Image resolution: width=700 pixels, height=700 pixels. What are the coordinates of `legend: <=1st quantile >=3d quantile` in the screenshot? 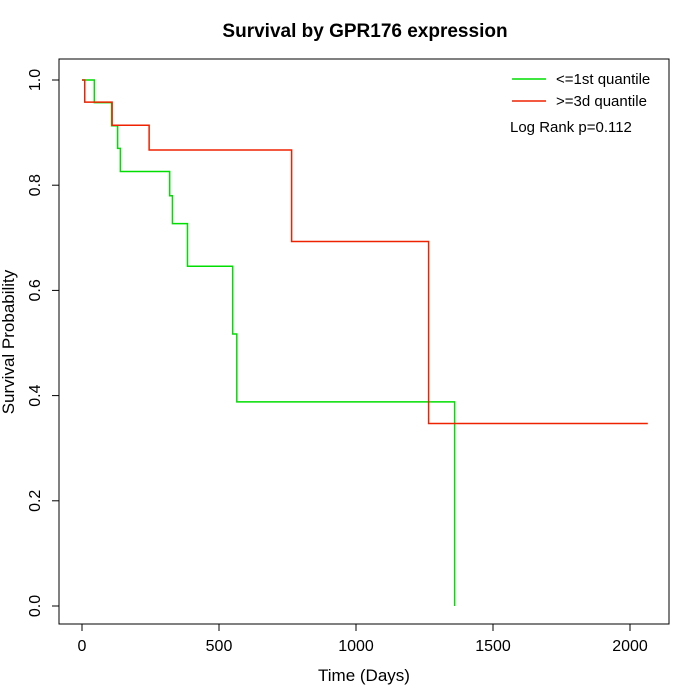 It's located at (581, 90).